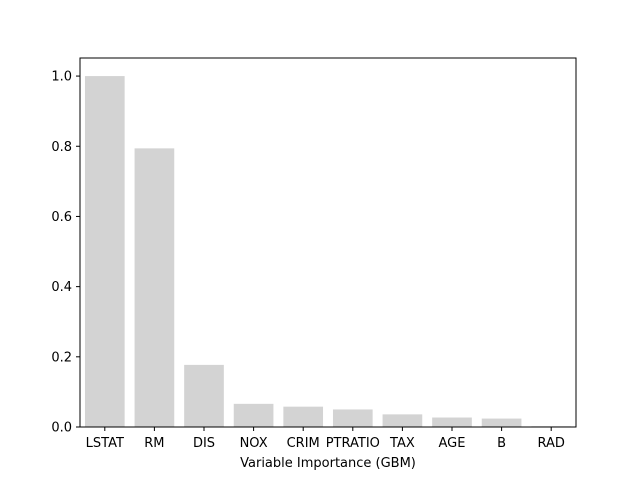 The image size is (640, 480). Describe the element at coordinates (154, 443) in the screenshot. I see `x-tick-label: RM` at that location.